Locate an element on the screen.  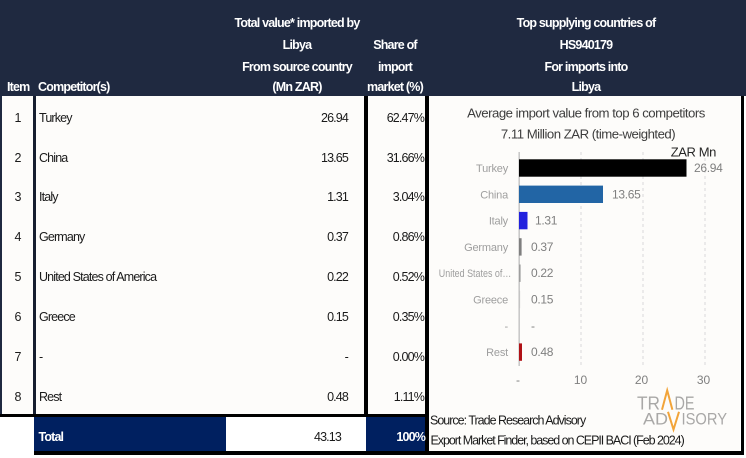
svg-text: 0.37 is located at coordinates (542, 247).